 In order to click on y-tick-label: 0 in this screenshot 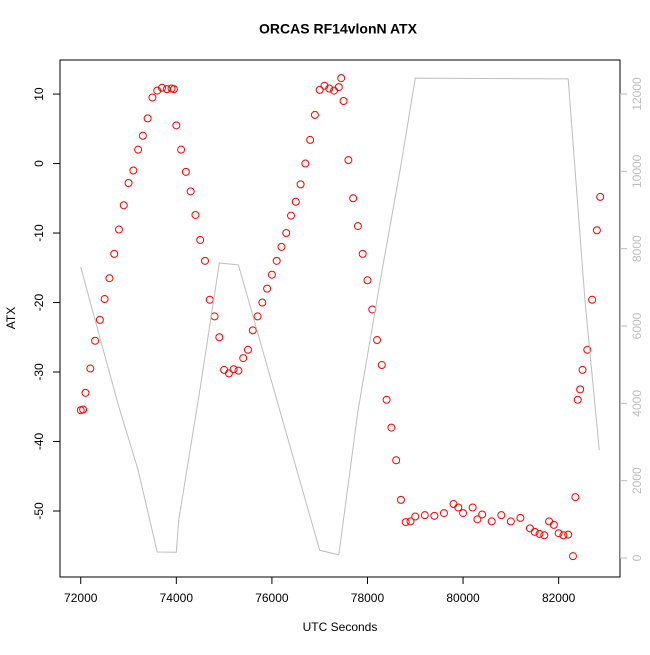, I will do `click(39, 163)`.